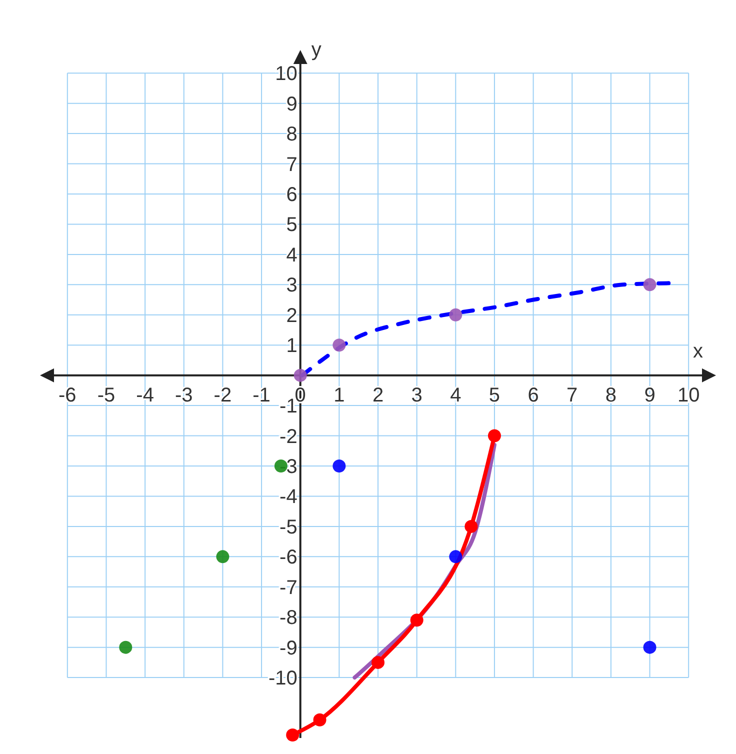 The height and width of the screenshot is (754, 736). Describe the element at coordinates (289, 587) in the screenshot. I see `y-tick-label: -7` at that location.